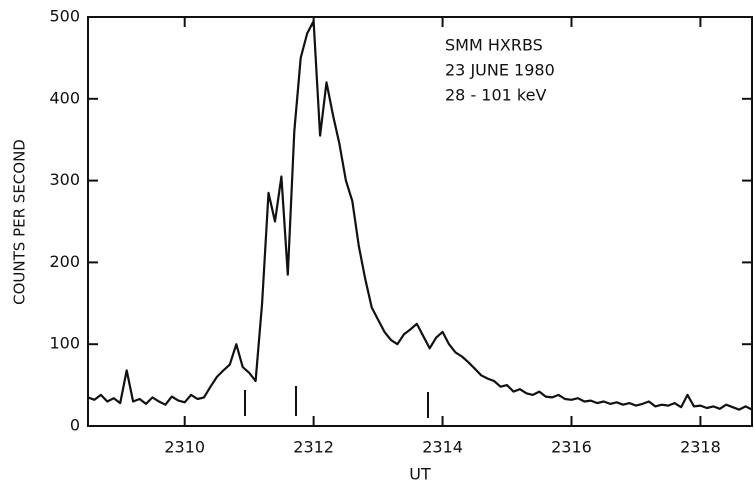 The height and width of the screenshot is (487, 754). Describe the element at coordinates (64, 261) in the screenshot. I see `y-tick-label: 200` at that location.